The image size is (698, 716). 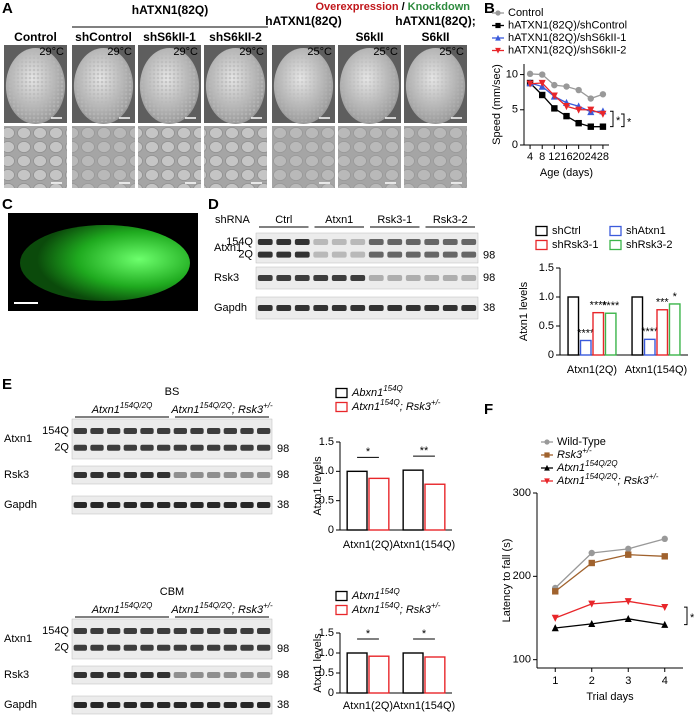 What do you see at coordinates (575, 245) in the screenshot?
I see `legend-label: shRsk3-1` at bounding box center [575, 245].